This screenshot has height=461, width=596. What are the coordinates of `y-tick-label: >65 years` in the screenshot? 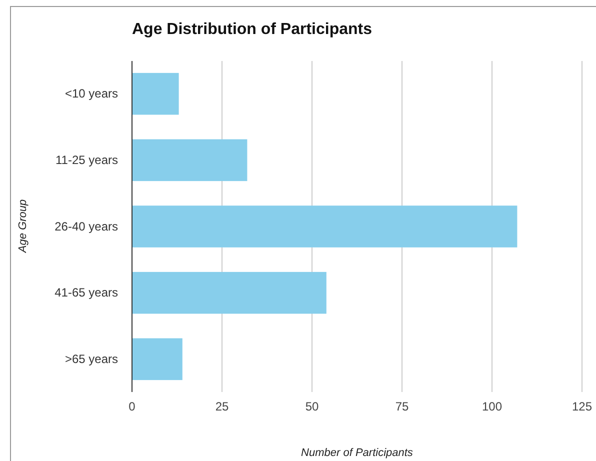 It's located at (91, 359).